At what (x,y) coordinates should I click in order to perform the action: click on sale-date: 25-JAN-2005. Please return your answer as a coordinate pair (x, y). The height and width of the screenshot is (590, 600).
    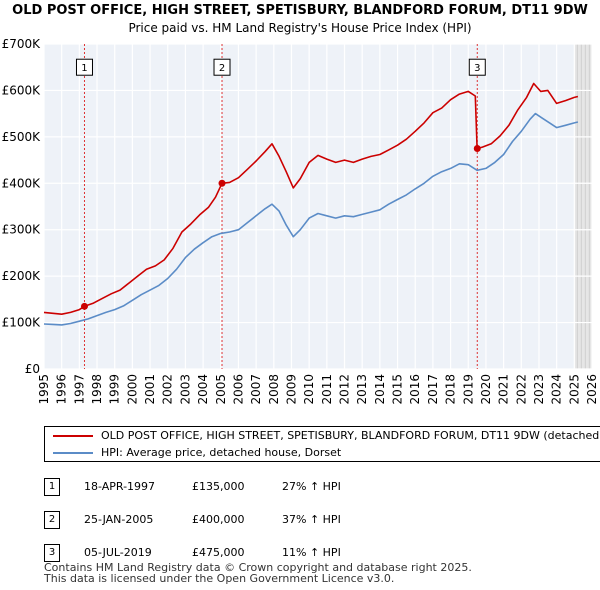
    Looking at the image, I should click on (119, 519).